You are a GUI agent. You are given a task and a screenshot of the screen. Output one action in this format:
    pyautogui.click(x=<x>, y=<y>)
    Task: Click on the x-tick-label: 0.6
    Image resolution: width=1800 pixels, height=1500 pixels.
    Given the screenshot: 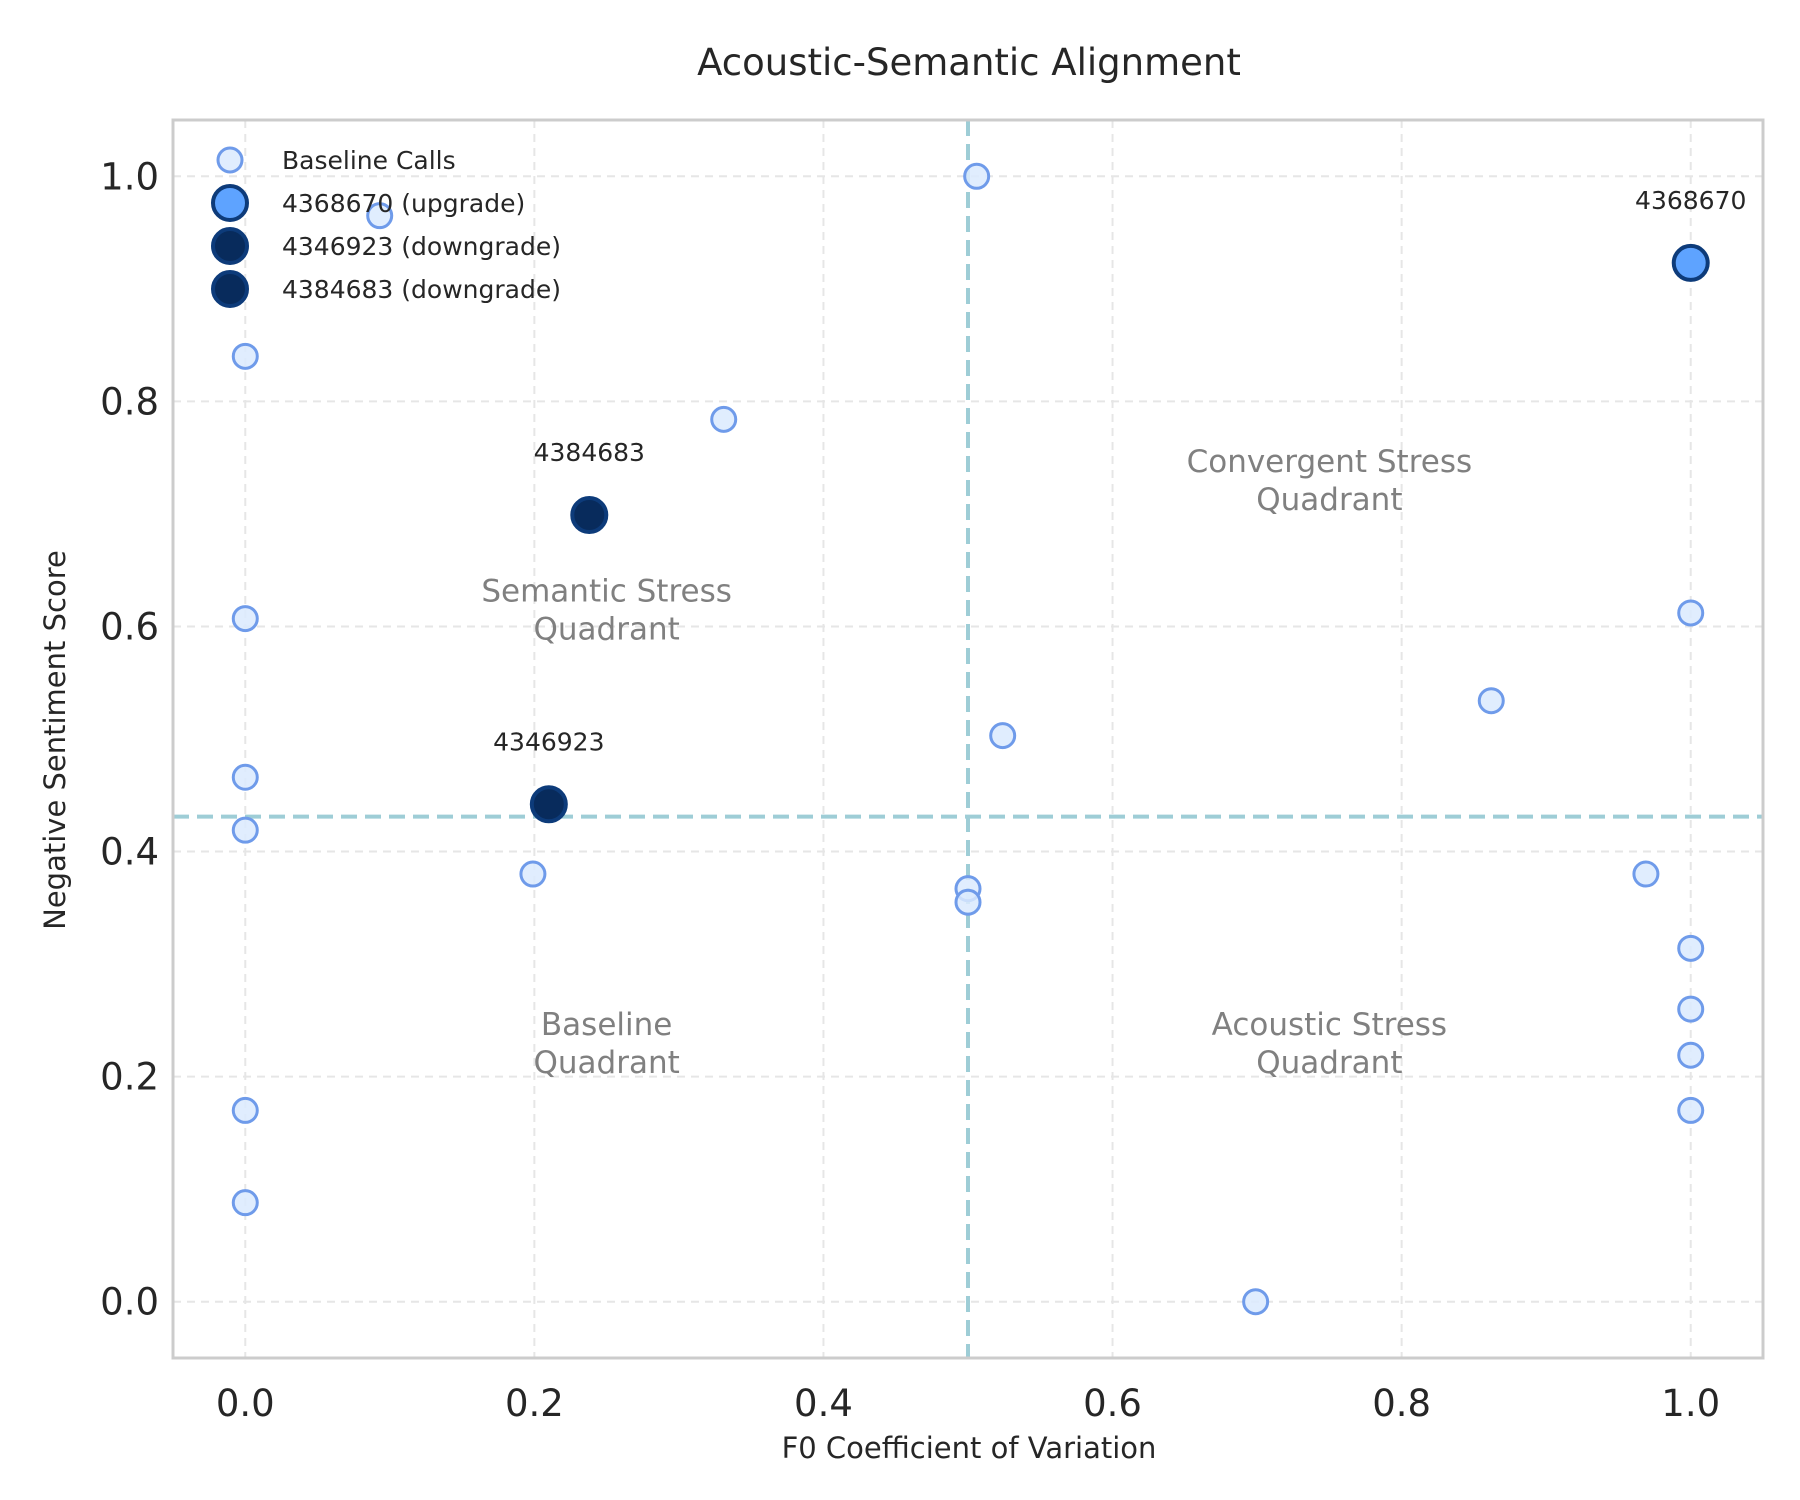 What is the action you would take?
    pyautogui.click(x=1112, y=1403)
    